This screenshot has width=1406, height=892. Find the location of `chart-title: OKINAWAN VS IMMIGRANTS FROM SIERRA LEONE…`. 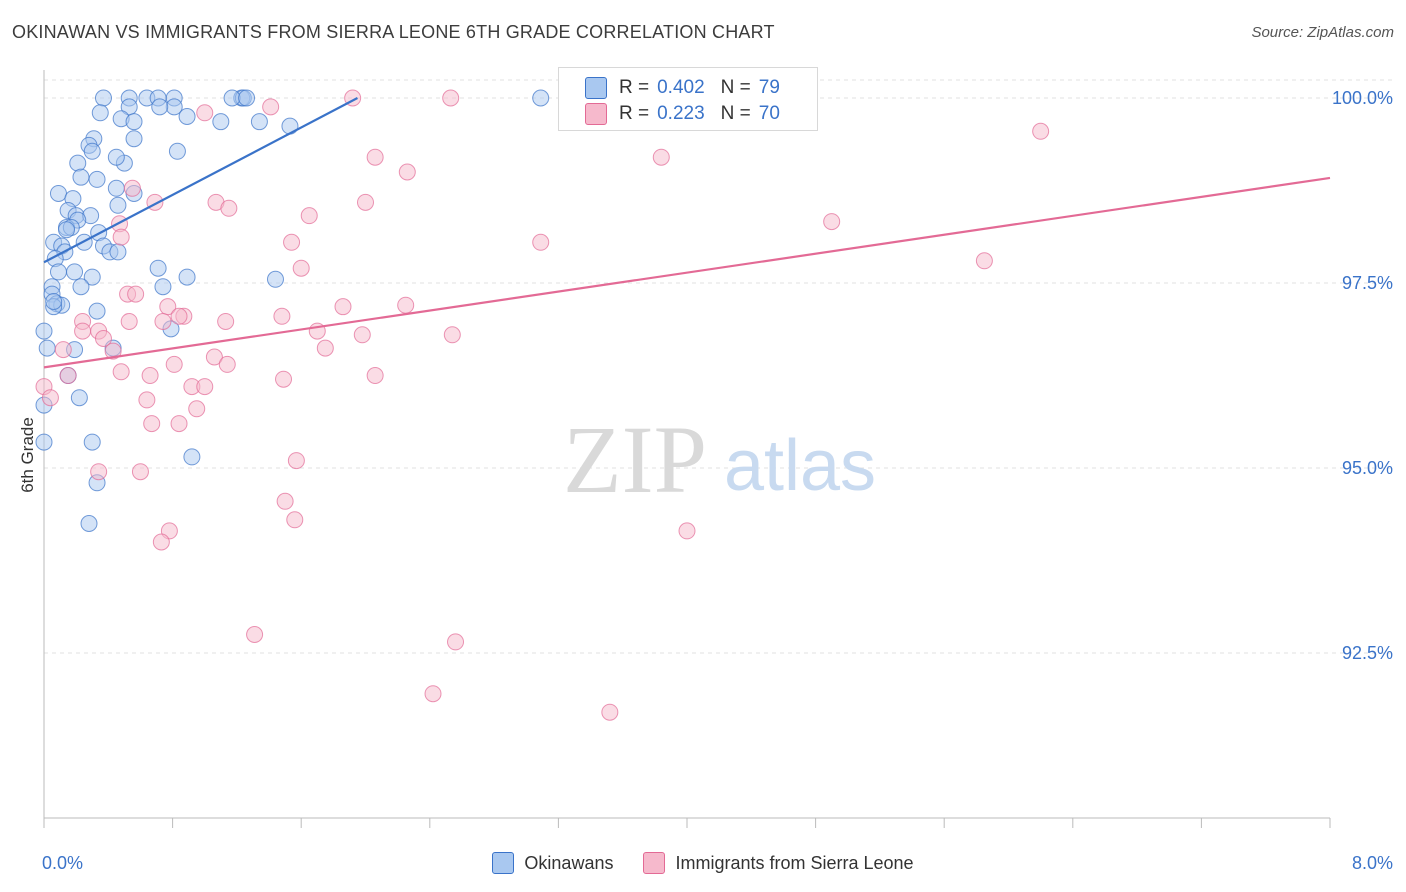

chart-title: OKINAWAN VS IMMIGRANTS FROM SIERRA LEONE… is located at coordinates (393, 32).